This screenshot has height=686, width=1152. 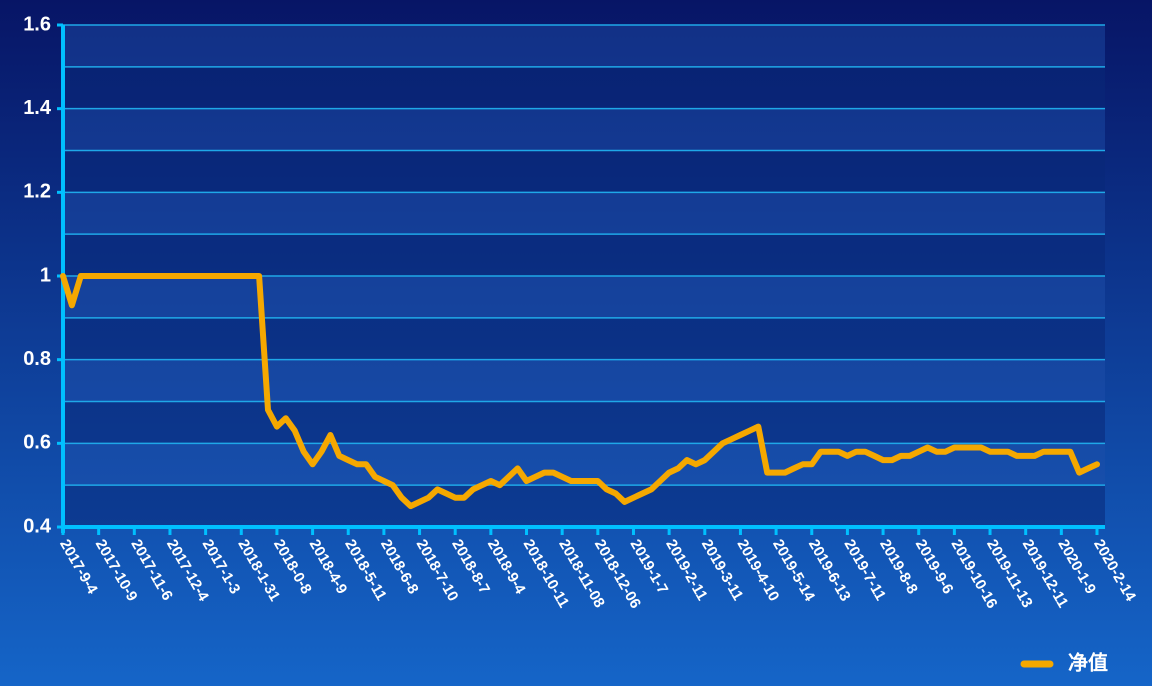 What do you see at coordinates (37, 526) in the screenshot?
I see `y-tick-label: 0.4` at bounding box center [37, 526].